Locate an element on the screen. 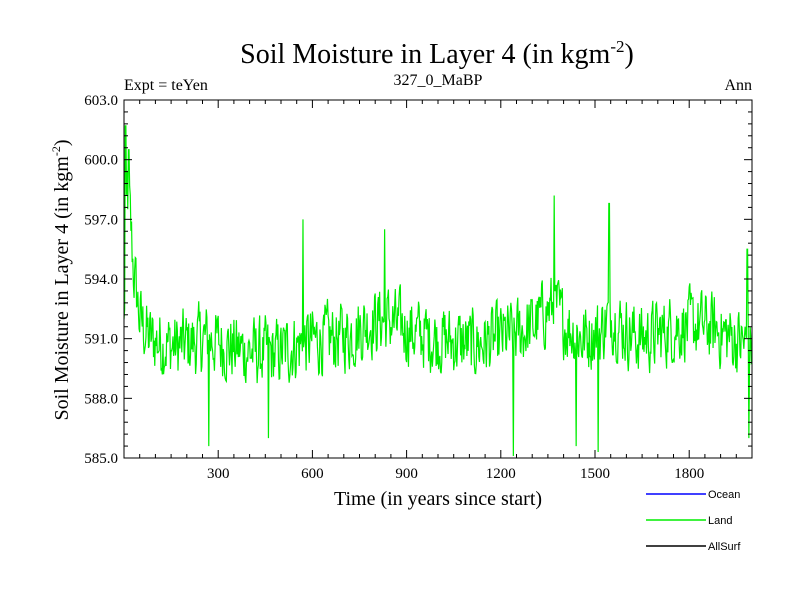 The image size is (800, 600). x-tick-label: 1500 is located at coordinates (595, 474).